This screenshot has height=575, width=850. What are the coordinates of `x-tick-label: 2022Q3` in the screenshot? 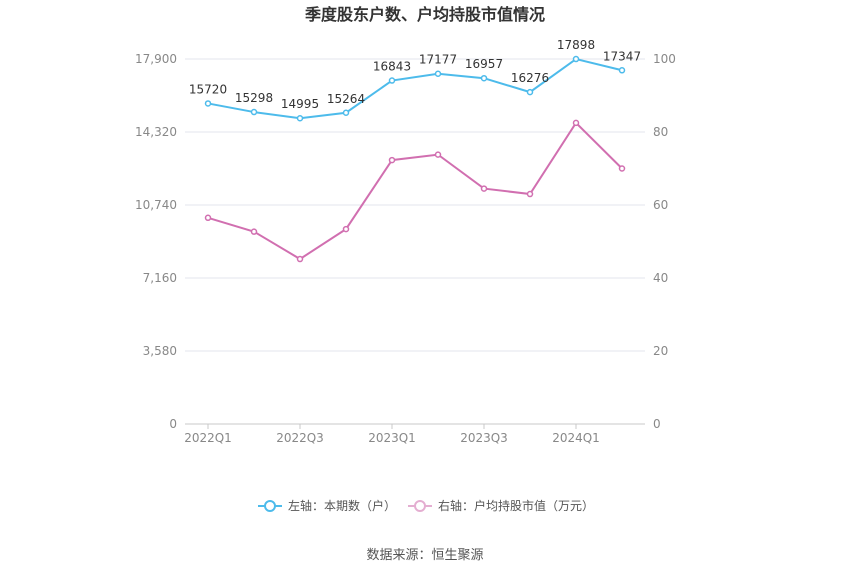 It's located at (300, 438).